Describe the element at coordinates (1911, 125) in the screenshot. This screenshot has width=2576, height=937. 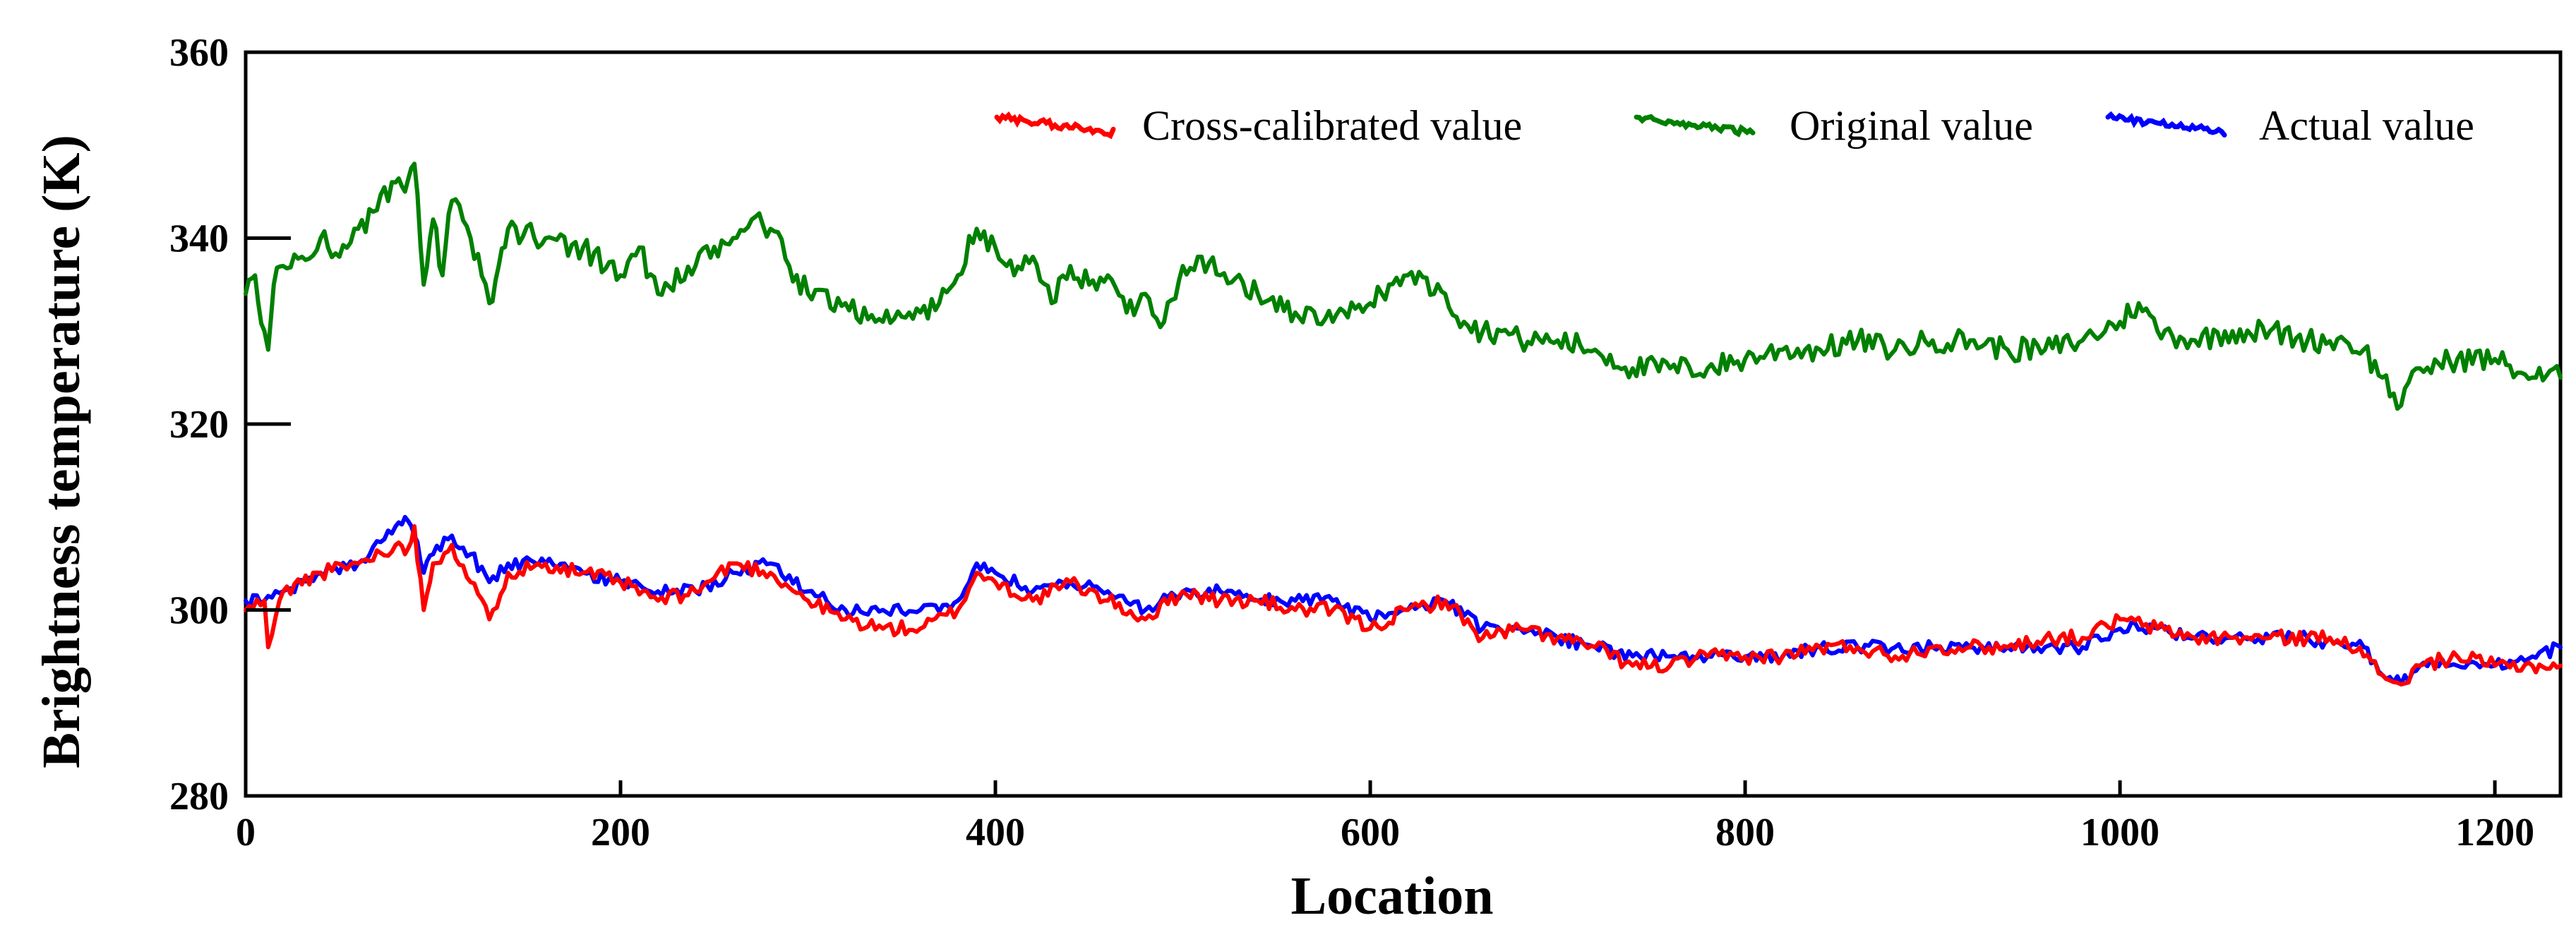
I see `legend-label: Original value` at that location.